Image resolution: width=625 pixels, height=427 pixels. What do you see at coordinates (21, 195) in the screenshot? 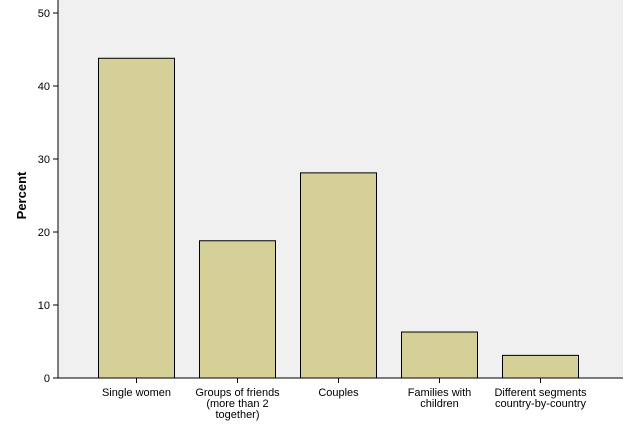
I see `y-axis-title: Percent` at bounding box center [21, 195].